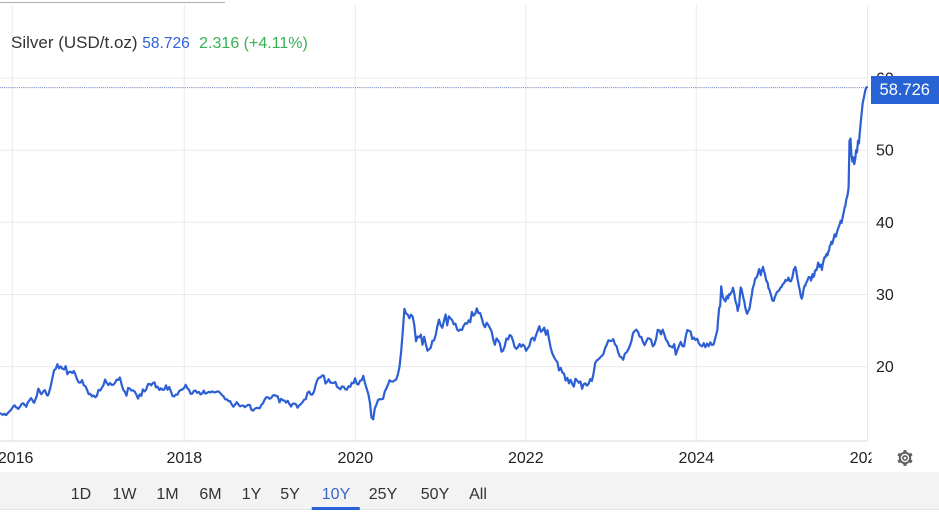 The width and height of the screenshot is (939, 513). What do you see at coordinates (697, 458) in the screenshot?
I see `svg-text: 2024` at bounding box center [697, 458].